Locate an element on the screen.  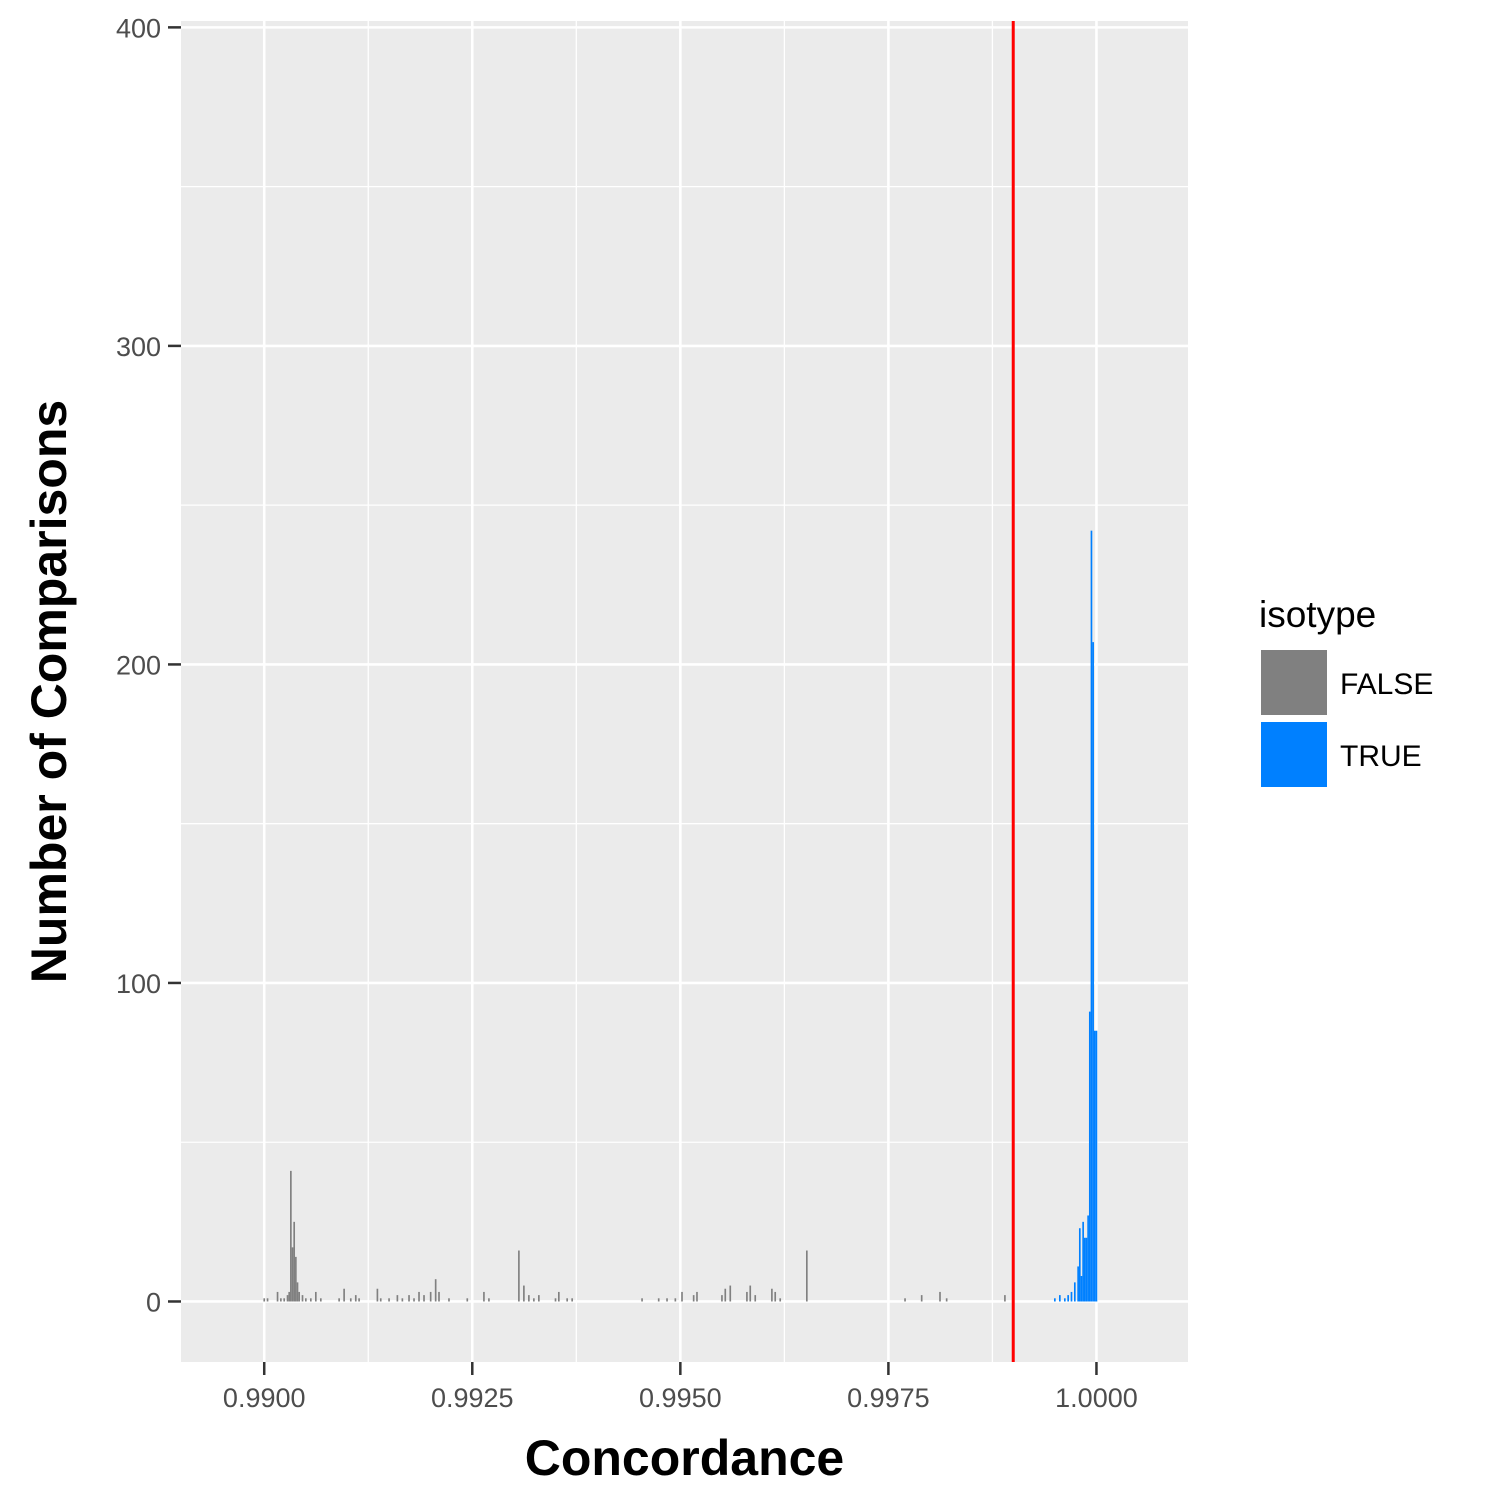
y-tick-label: 0 is located at coordinates (153, 1302).